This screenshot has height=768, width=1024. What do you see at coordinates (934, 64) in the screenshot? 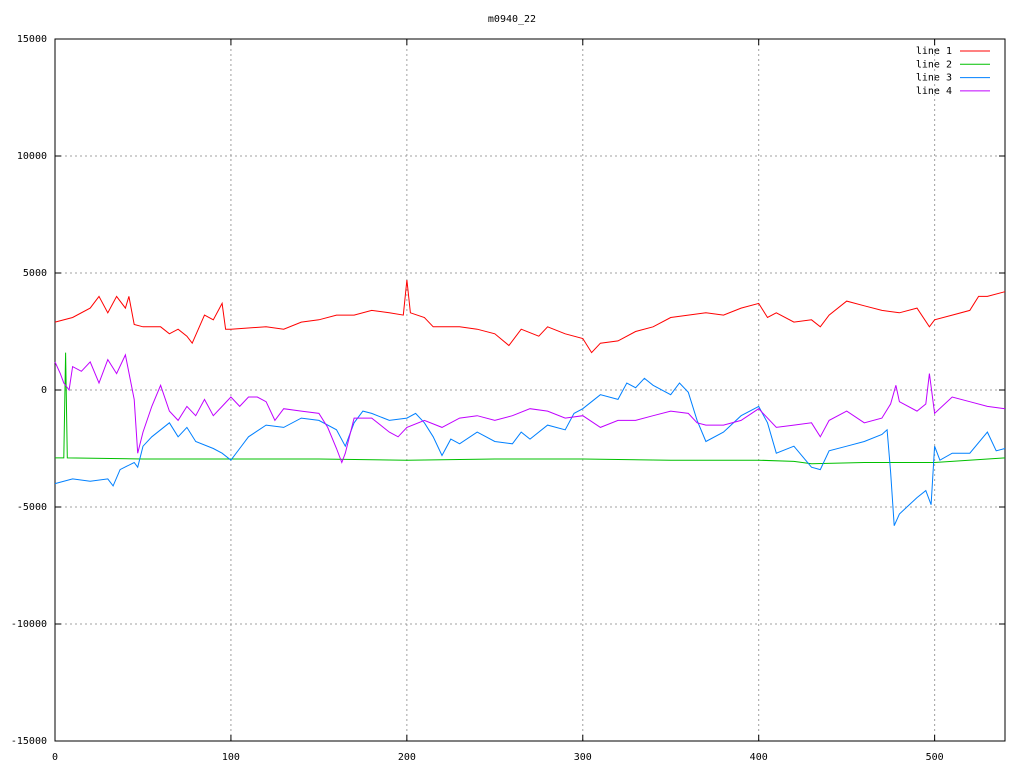
I see `legend-label: line 2` at bounding box center [934, 64].